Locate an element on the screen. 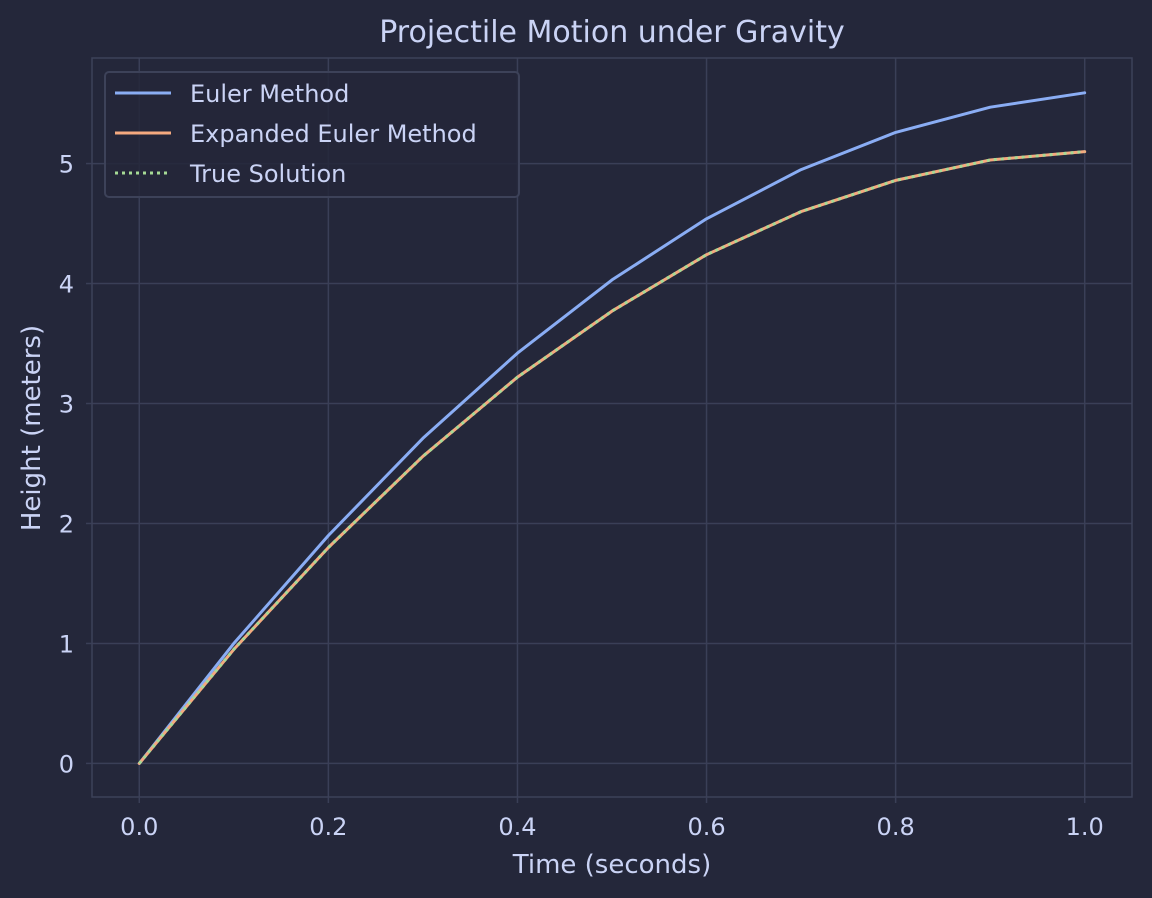  y-tick-label: 2 is located at coordinates (66, 524).